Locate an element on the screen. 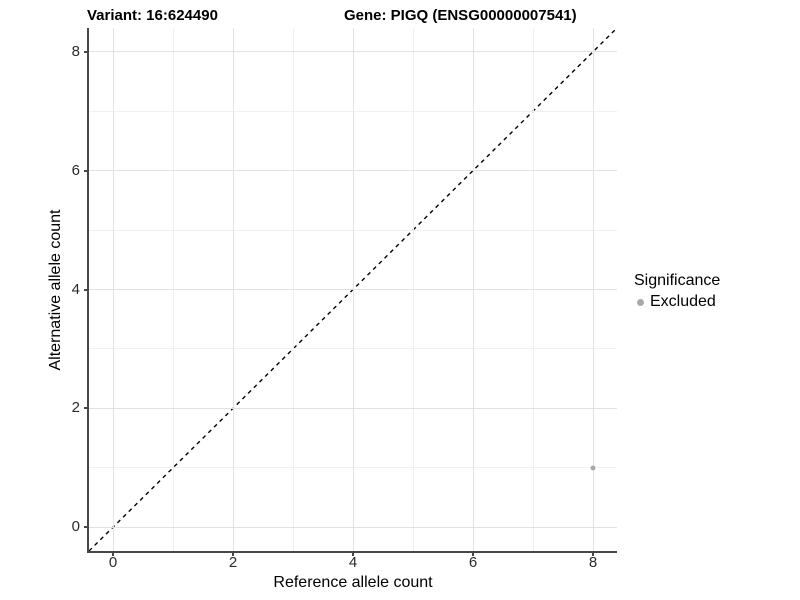 This screenshot has height=600, width=800. x-tick-label: 0 is located at coordinates (113, 562).